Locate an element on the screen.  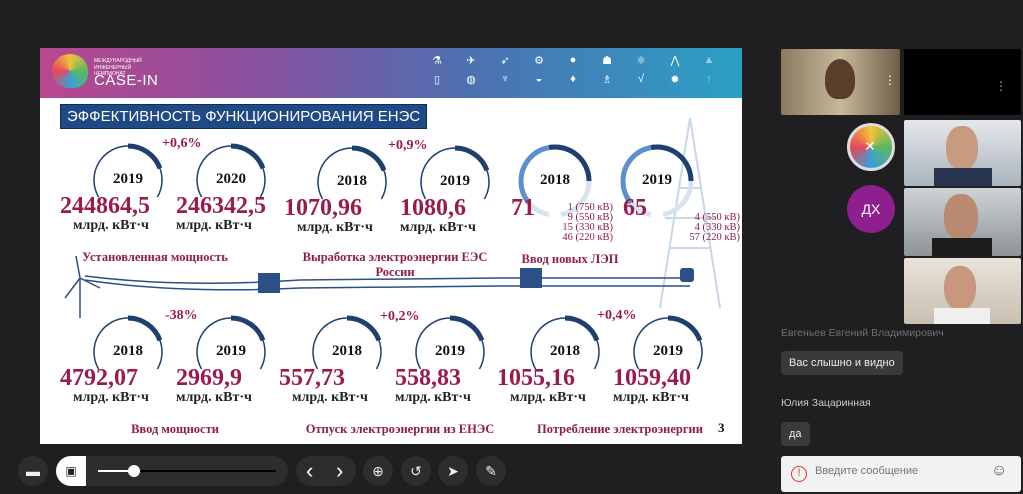
metric-value: 1080,6 is located at coordinates (433, 208).